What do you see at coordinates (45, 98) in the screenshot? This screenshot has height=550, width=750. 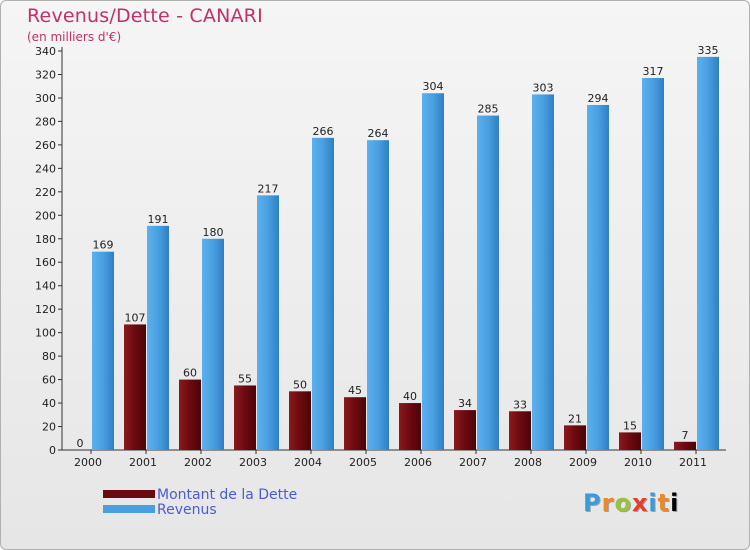 I see `y-tick-label: 300` at bounding box center [45, 98].